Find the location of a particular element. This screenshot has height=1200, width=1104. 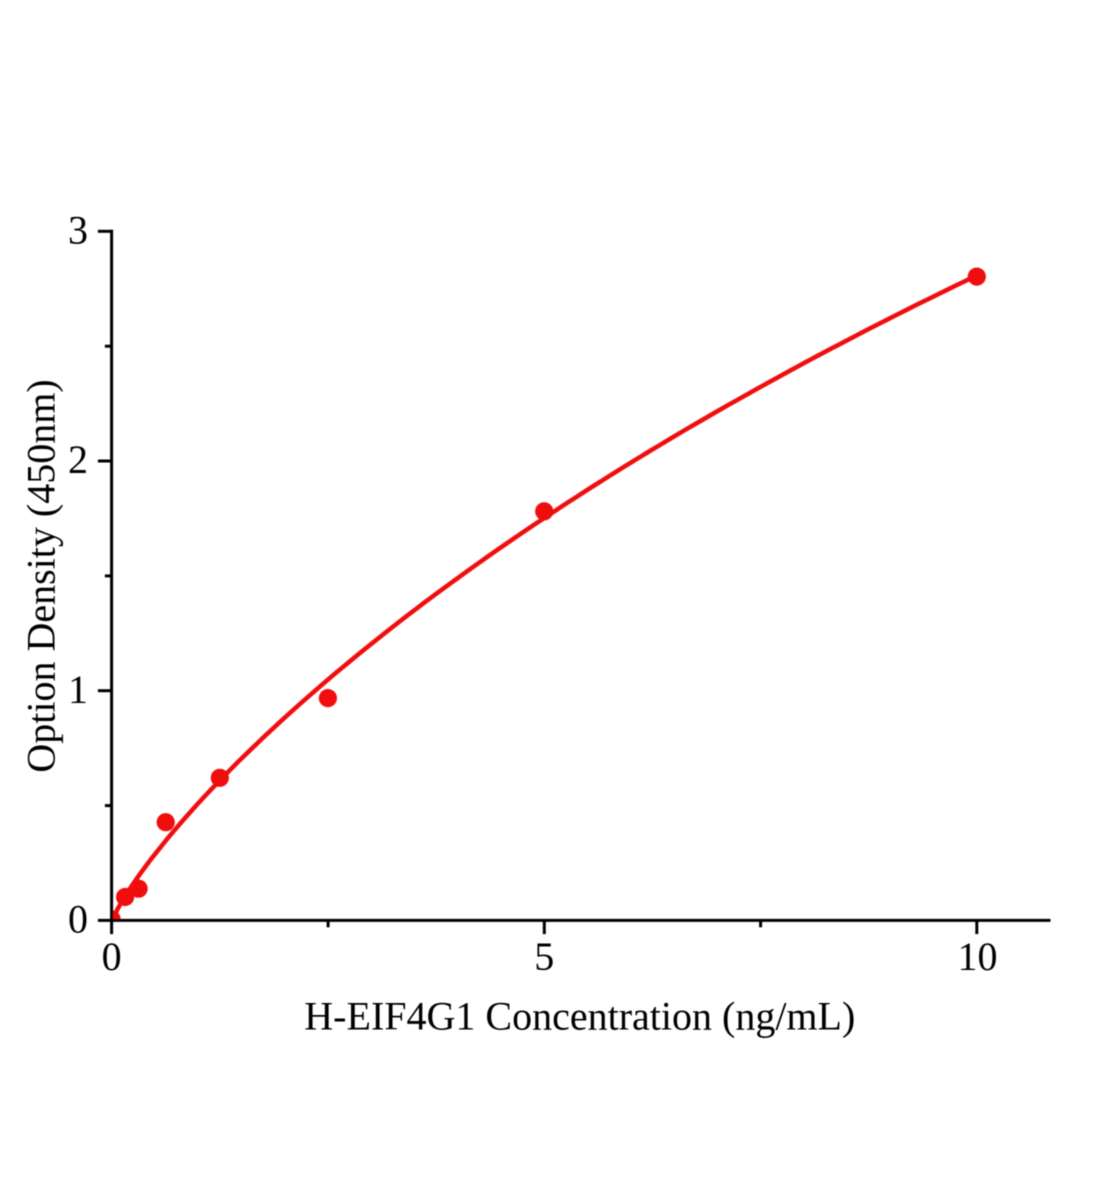

svg-text: Option Density (450nm) is located at coordinates (40, 575).